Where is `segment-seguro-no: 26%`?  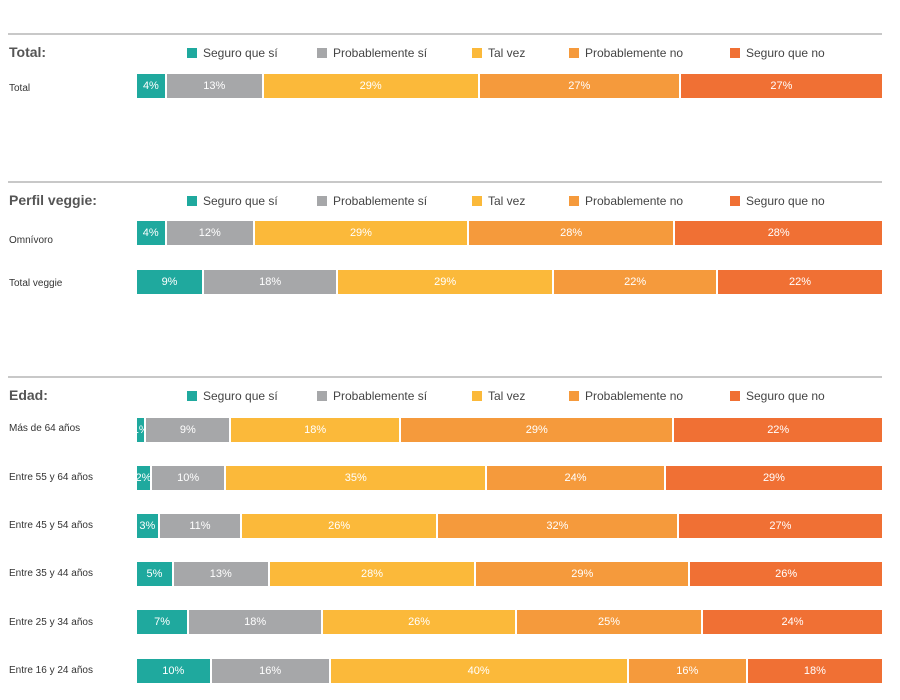 segment-seguro-no: 26% is located at coordinates (786, 574).